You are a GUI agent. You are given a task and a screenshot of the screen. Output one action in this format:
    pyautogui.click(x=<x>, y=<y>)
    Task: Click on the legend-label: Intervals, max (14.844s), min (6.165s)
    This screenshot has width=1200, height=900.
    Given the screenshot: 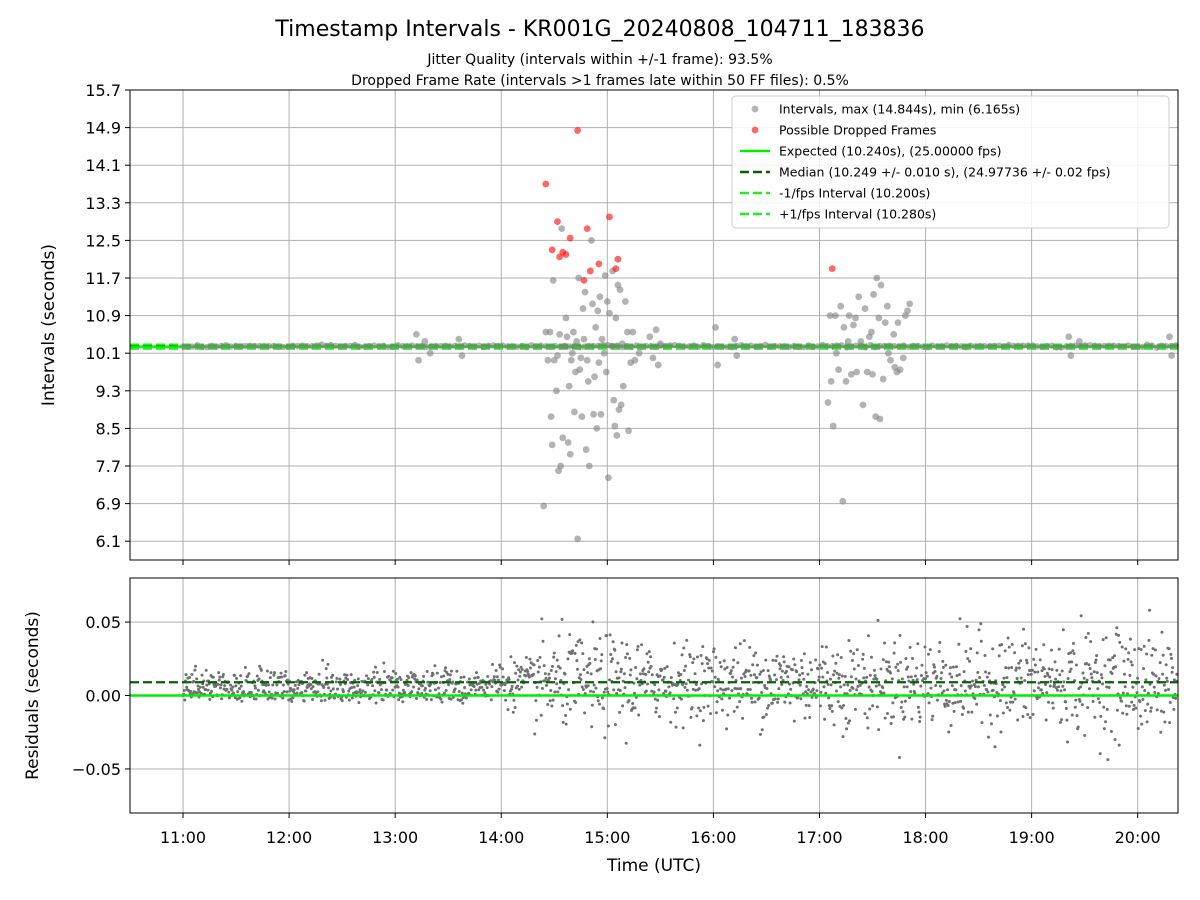 What is the action you would take?
    pyautogui.click(x=899, y=109)
    